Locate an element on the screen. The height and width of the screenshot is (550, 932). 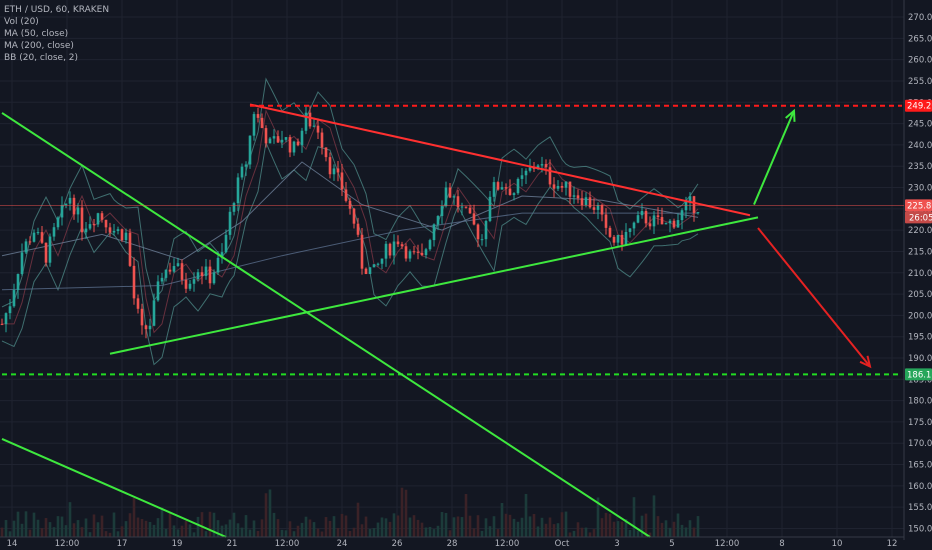
falling-channel-lower is located at coordinates (114, 488).